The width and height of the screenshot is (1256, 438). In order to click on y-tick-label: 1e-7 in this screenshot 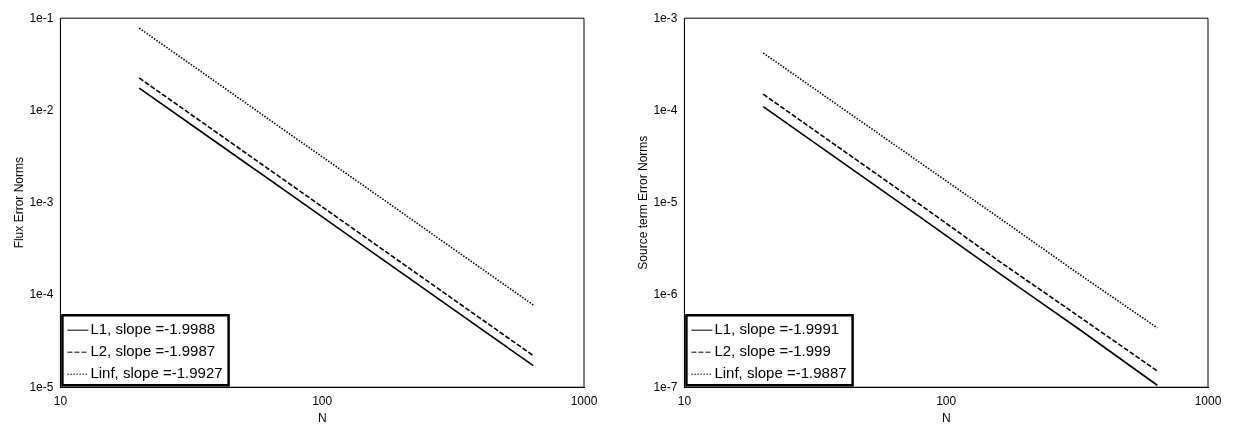, I will do `click(665, 386)`.